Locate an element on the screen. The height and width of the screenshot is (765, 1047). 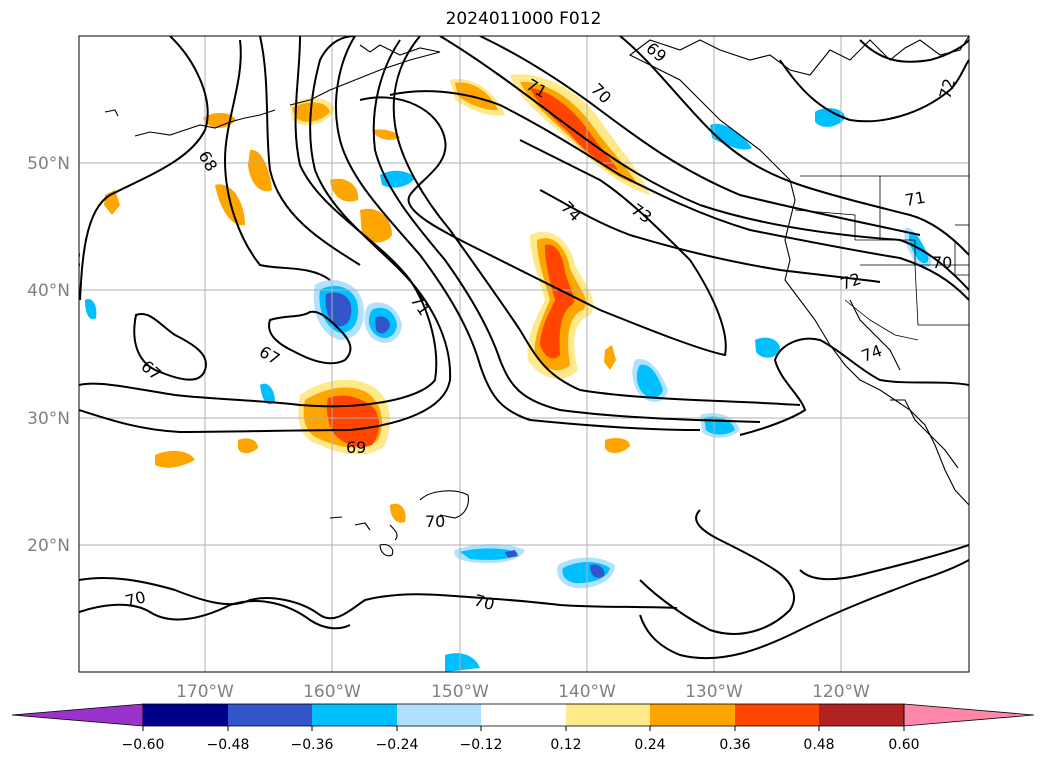
lon-label: 170°W is located at coordinates (205, 692).